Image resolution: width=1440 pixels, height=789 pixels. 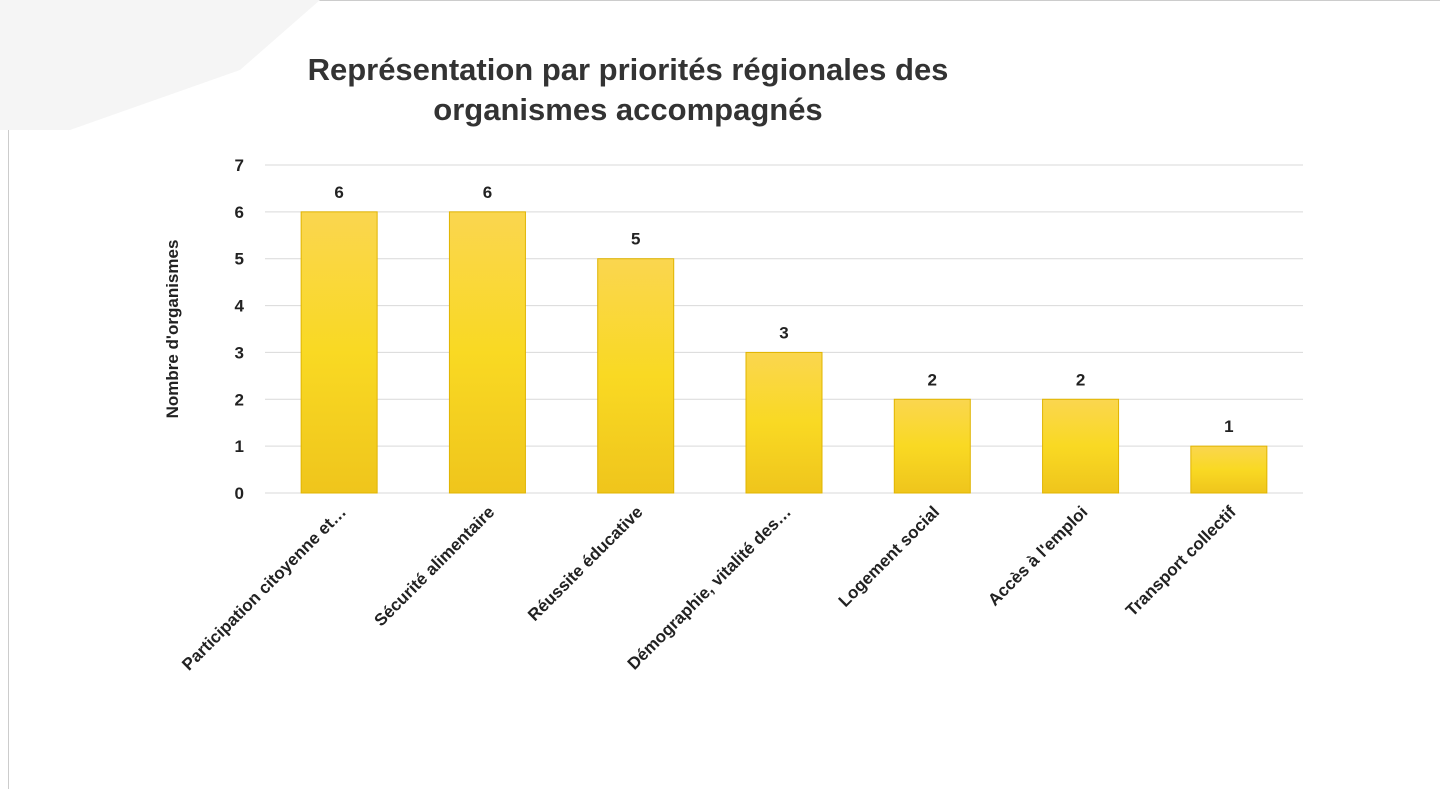 What do you see at coordinates (239, 165) in the screenshot?
I see `y-tick-label: 7` at bounding box center [239, 165].